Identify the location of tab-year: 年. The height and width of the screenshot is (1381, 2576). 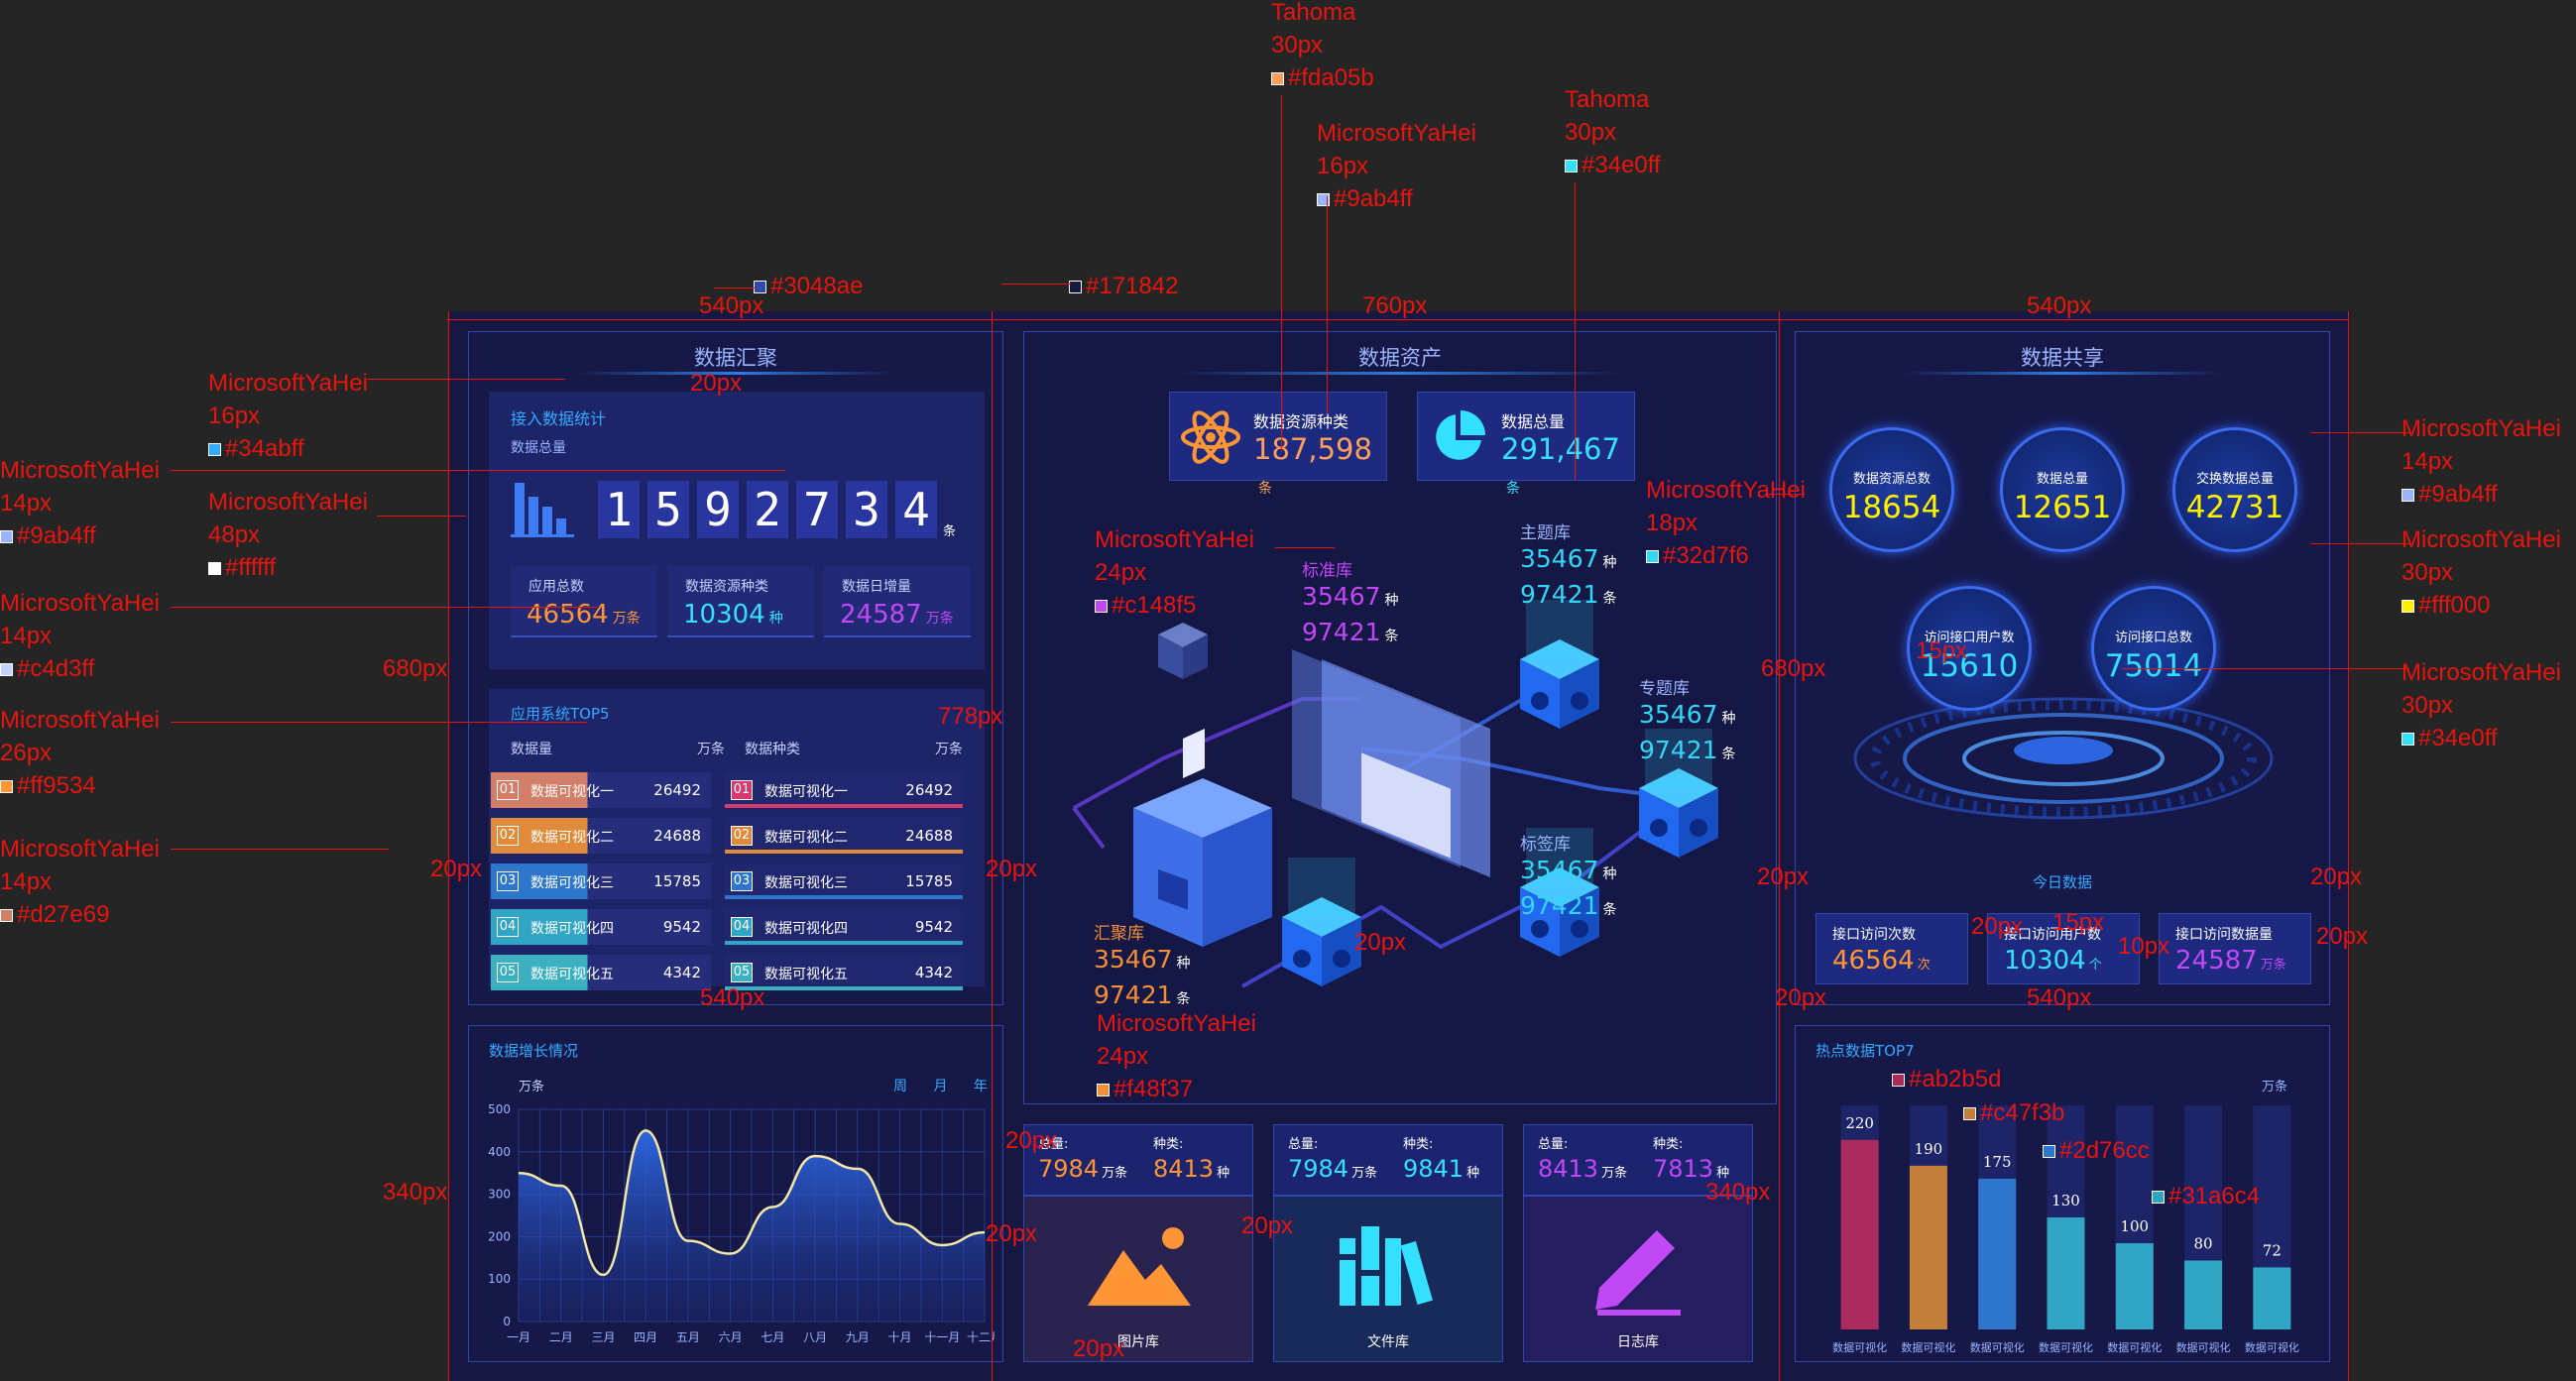
(981, 1086).